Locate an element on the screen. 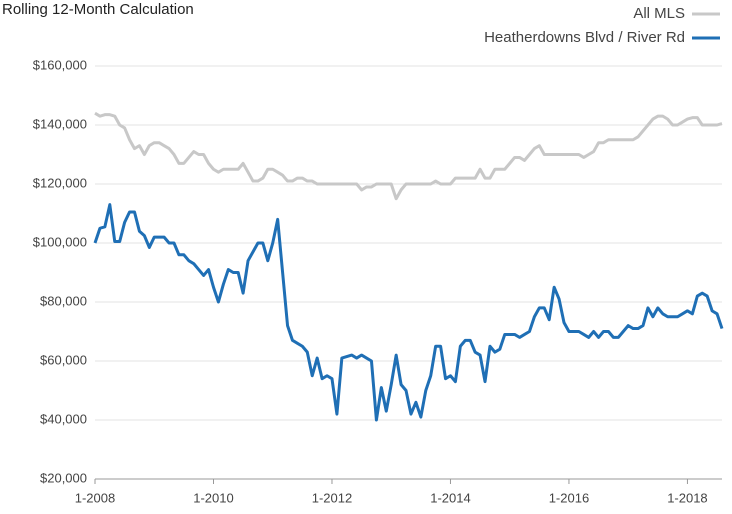 This screenshot has width=732, height=514. y-tick-label: $120,000 is located at coordinates (60, 182).